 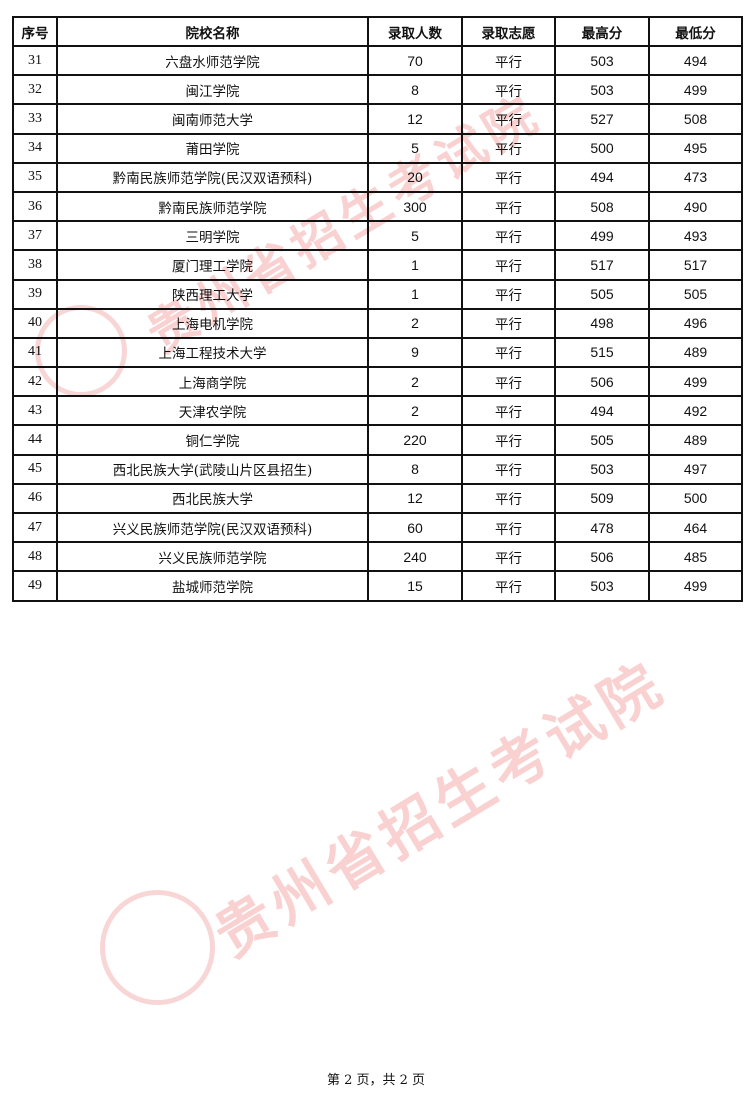 I want to click on cell-min-score: 505, so click(x=695, y=294).